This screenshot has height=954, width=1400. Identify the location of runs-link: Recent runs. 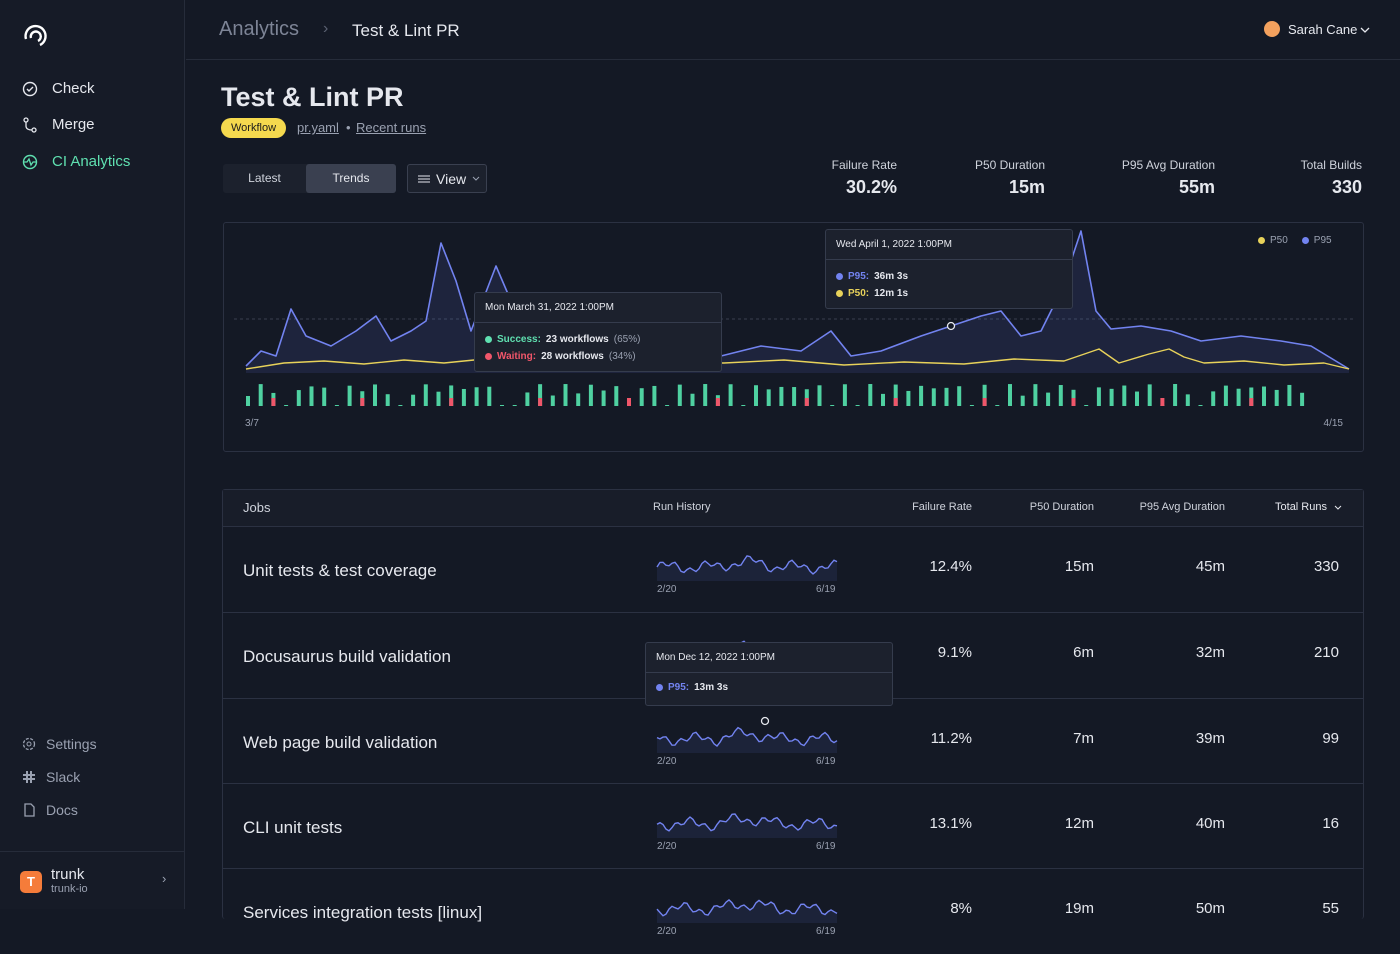
(391, 127).